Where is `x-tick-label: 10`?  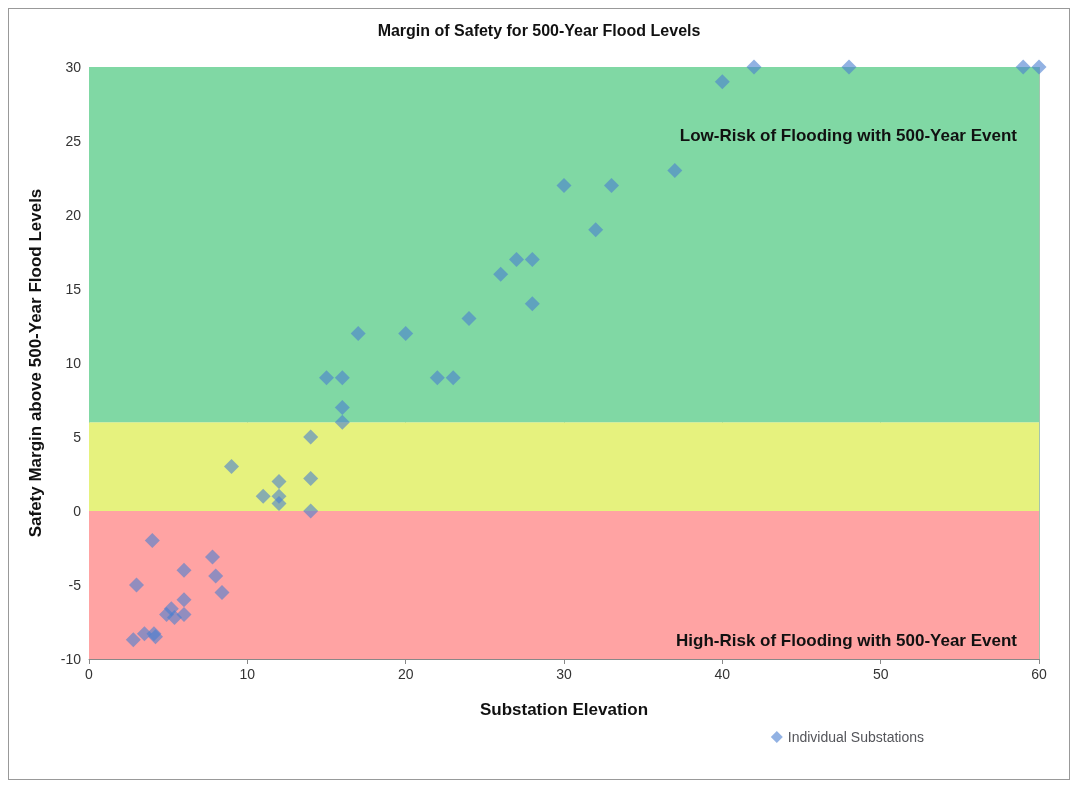
x-tick-label: 10 is located at coordinates (247, 674).